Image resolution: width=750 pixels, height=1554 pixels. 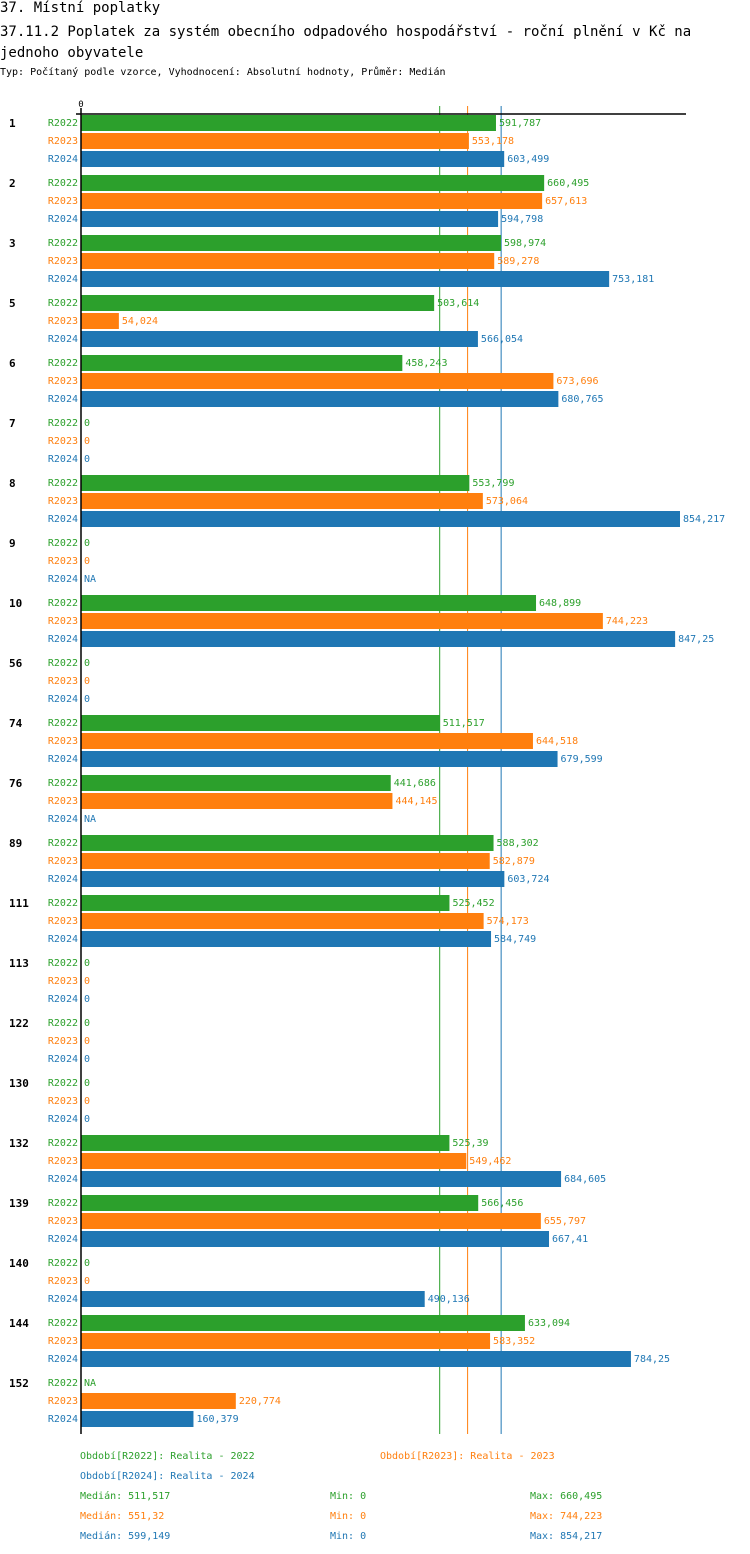 What do you see at coordinates (19, 1203) in the screenshot?
I see `category-label: 139` at bounding box center [19, 1203].